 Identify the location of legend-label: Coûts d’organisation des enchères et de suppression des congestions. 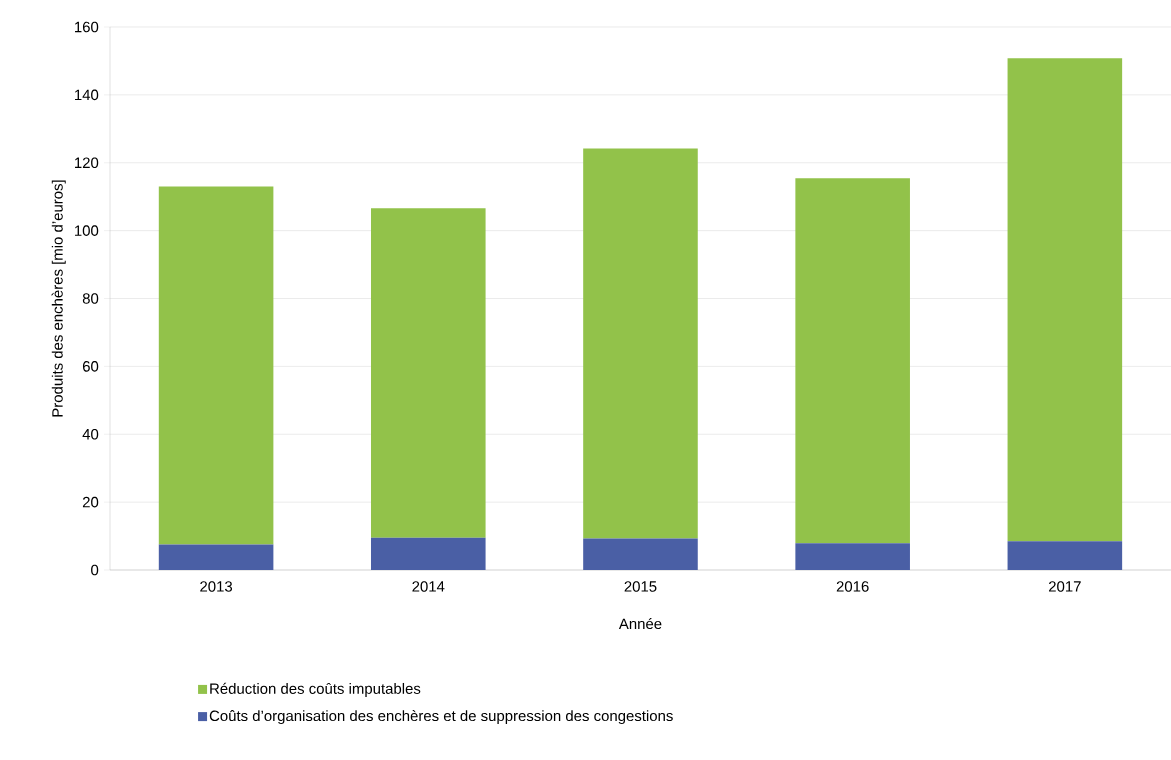
(441, 717).